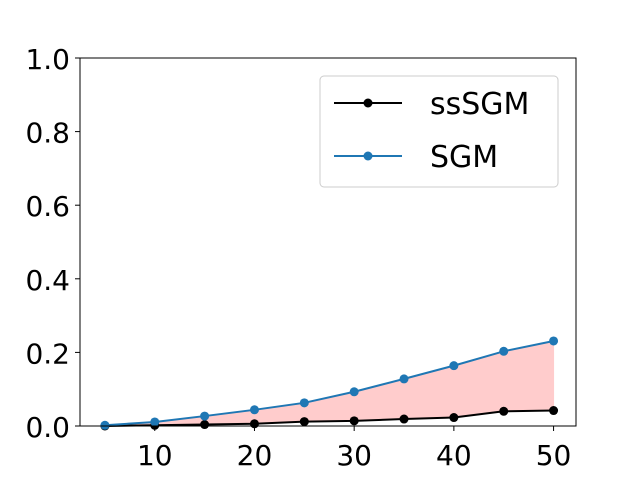 This screenshot has height=480, width=640. I want to click on y-tick-label: 1.0, so click(47, 59).